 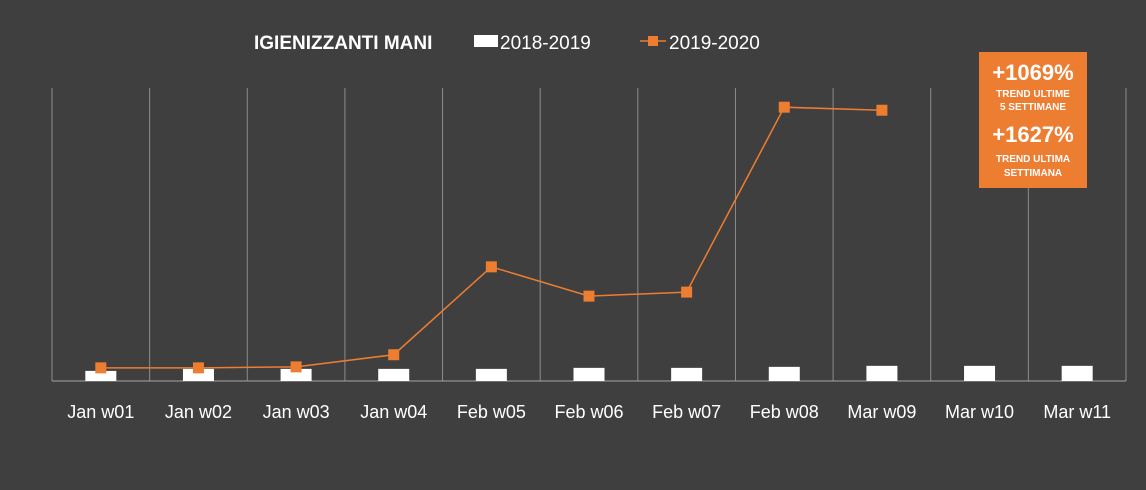 What do you see at coordinates (784, 412) in the screenshot?
I see `x-tick-label: Feb w08` at bounding box center [784, 412].